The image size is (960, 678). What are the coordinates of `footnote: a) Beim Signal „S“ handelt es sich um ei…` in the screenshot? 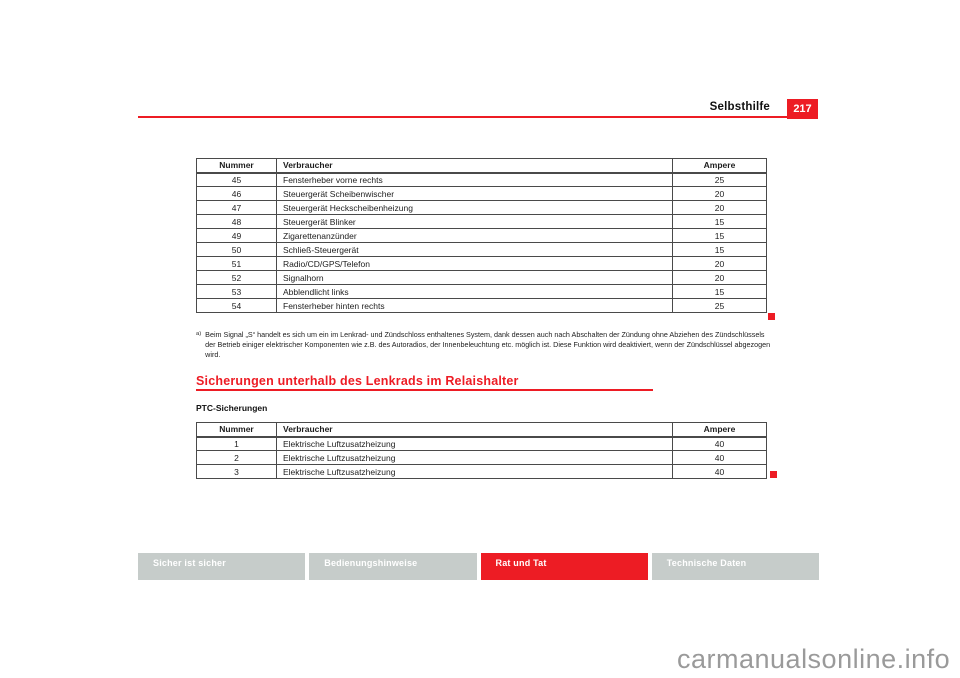 It's located at (484, 344).